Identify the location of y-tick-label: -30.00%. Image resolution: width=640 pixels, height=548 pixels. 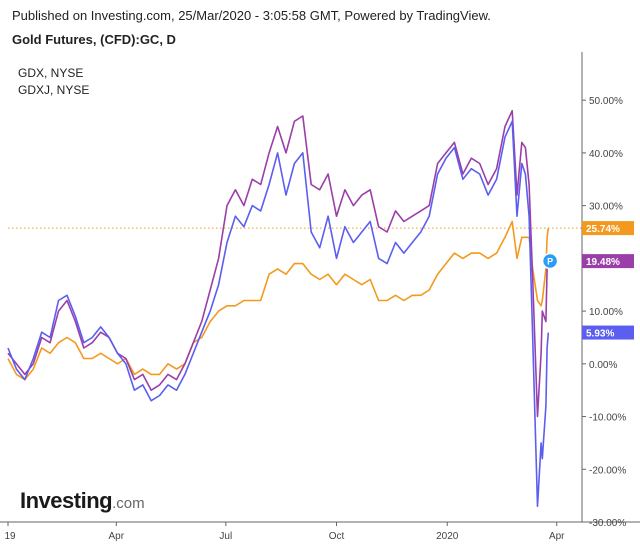
(607, 523).